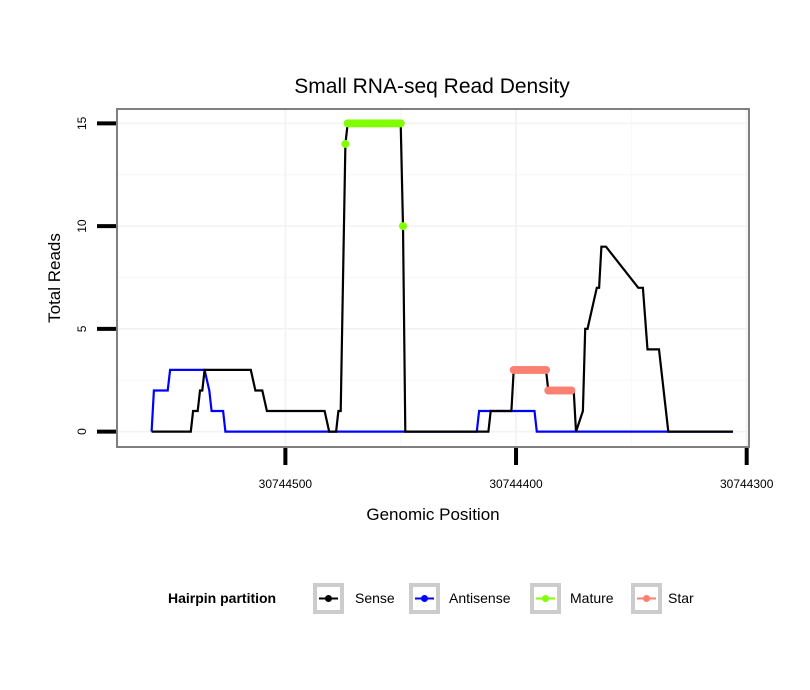 The image size is (810, 690). What do you see at coordinates (222, 598) in the screenshot?
I see `legend-title: Hairpin partition` at bounding box center [222, 598].